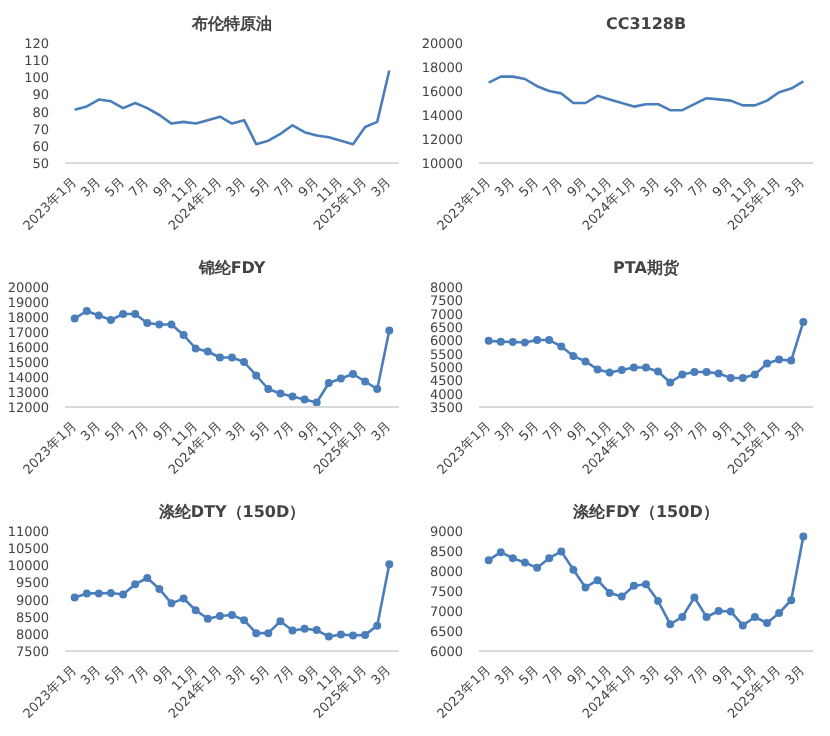 The height and width of the screenshot is (736, 830). Describe the element at coordinates (645, 512) in the screenshot. I see `chart-title: 涤纶FDY（150D）` at that location.